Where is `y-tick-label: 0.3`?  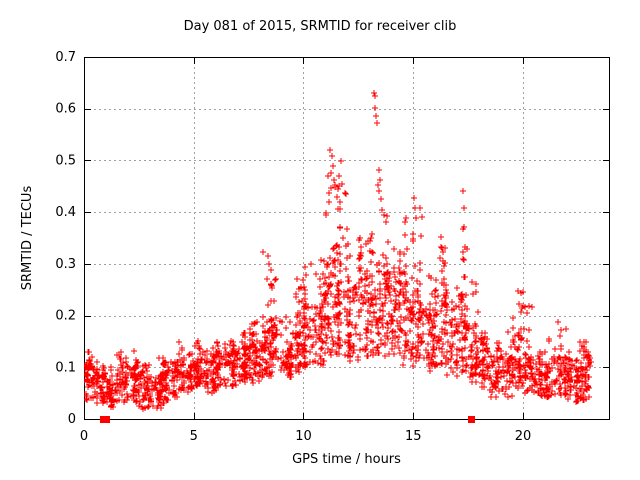 y-tick-label: 0.3 is located at coordinates (65, 264).